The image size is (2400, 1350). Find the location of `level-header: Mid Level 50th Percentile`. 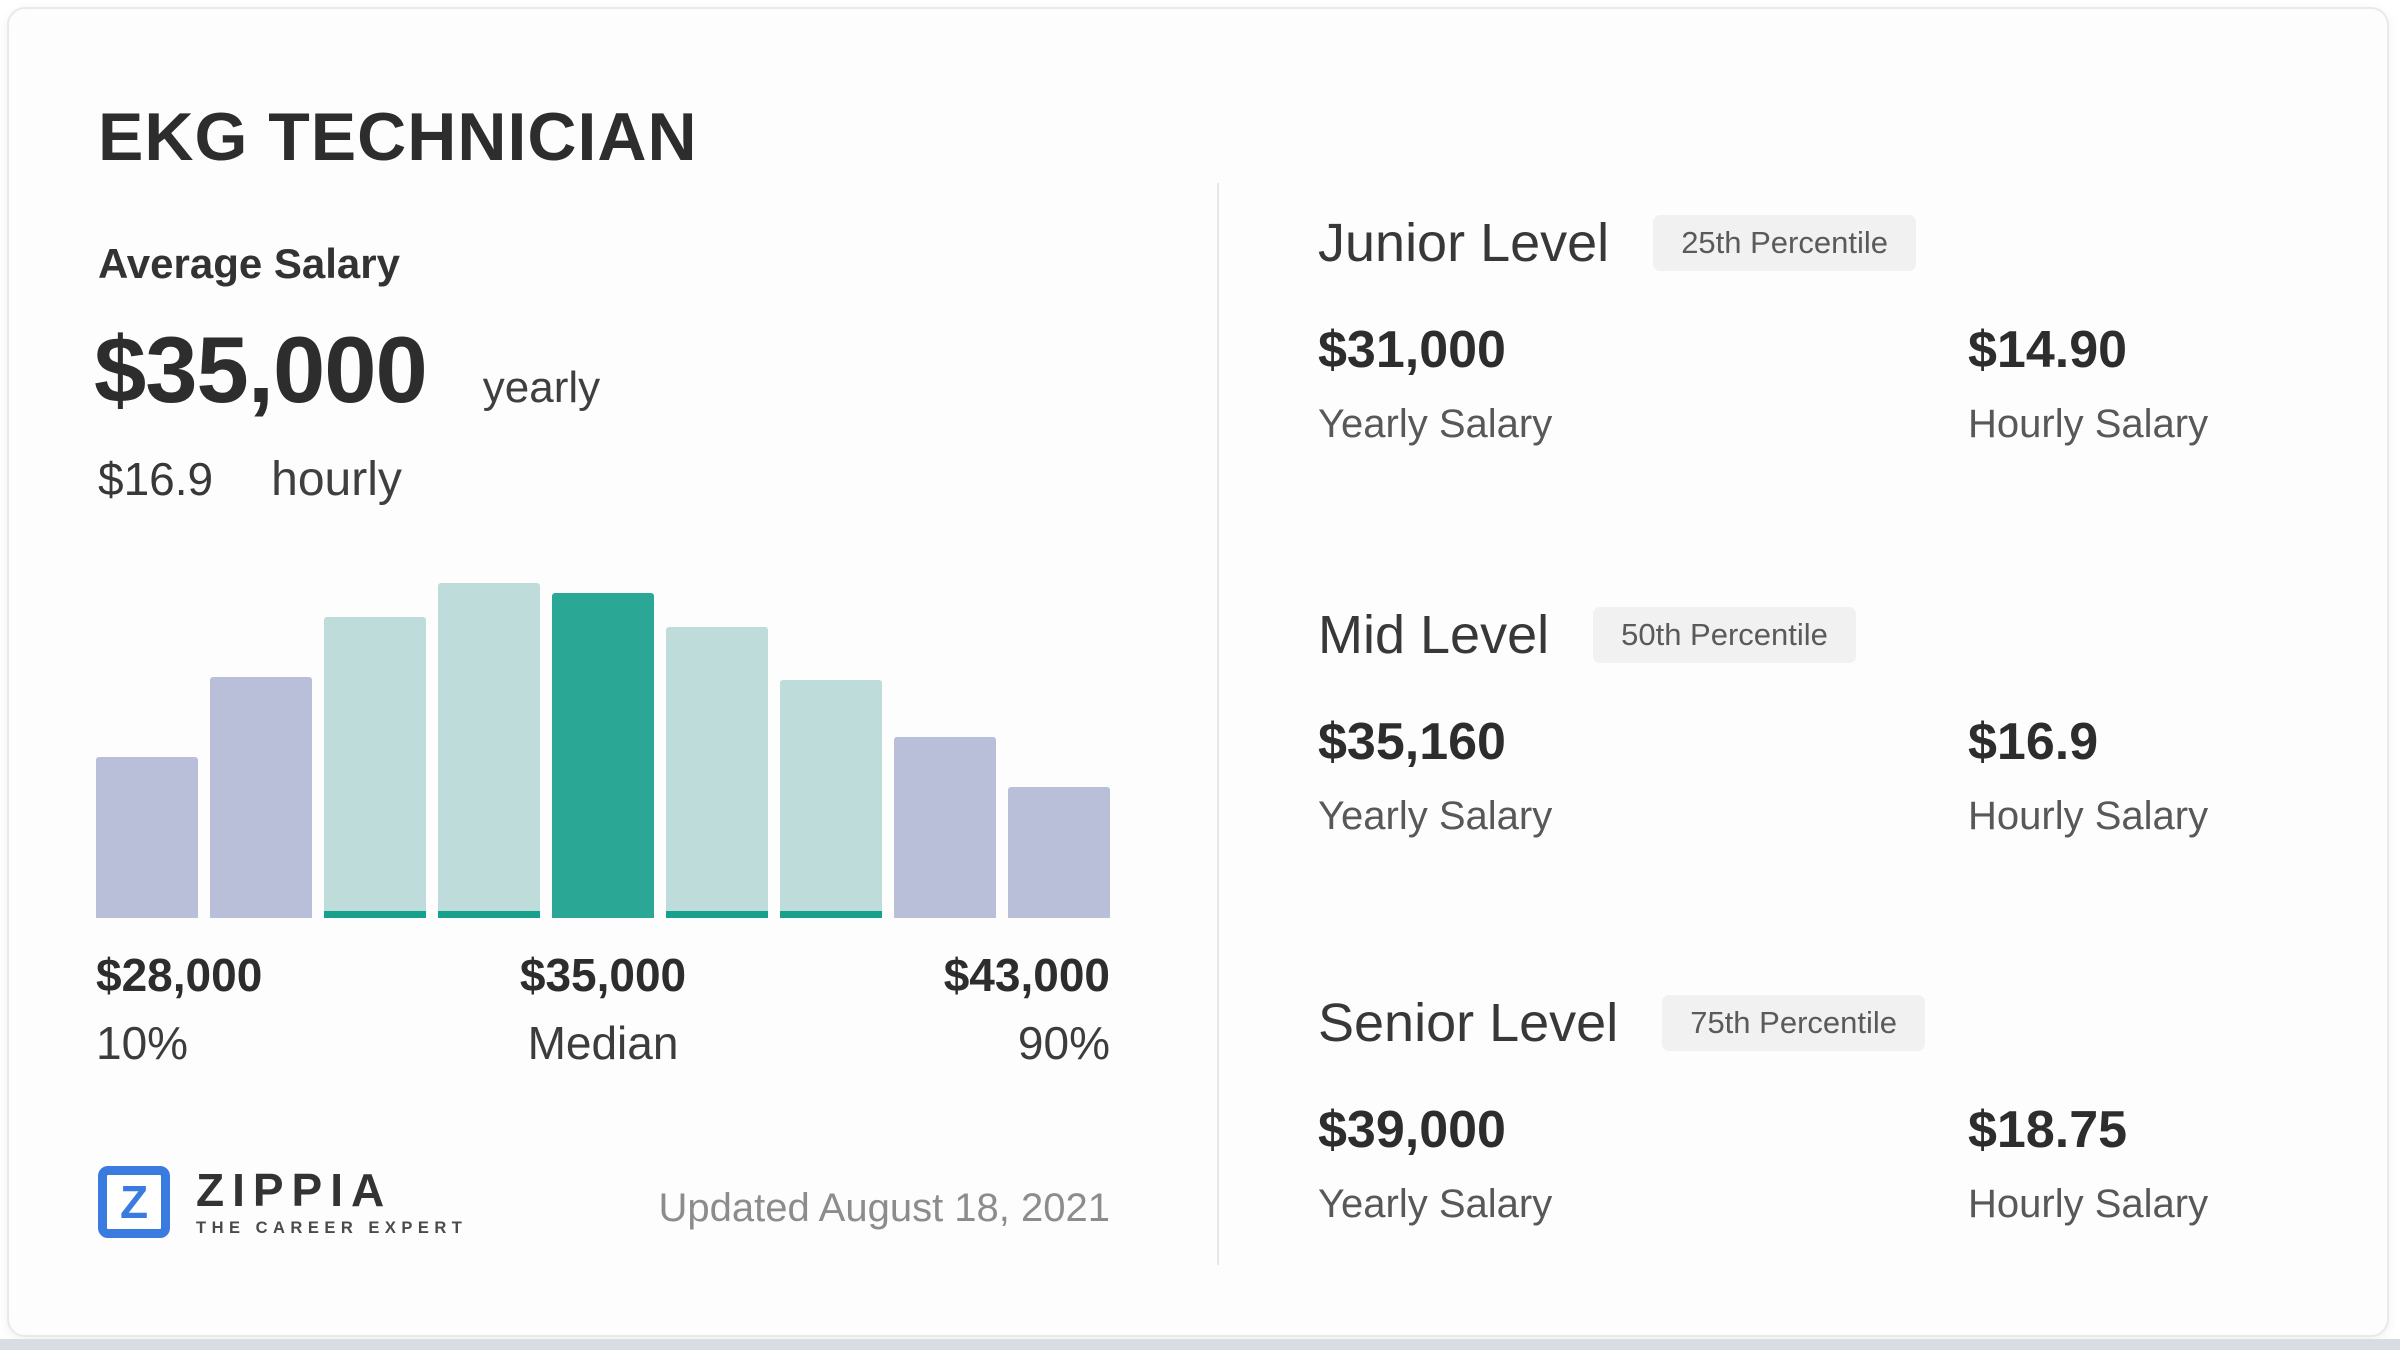

level-header: Mid Level 50th Percentile is located at coordinates (1823, 635).